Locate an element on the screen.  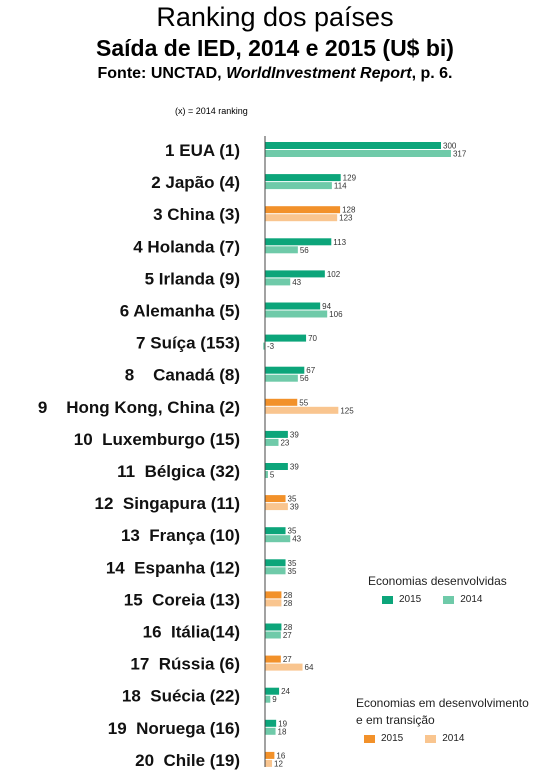
value-label-2014: -3 is located at coordinates (271, 346).